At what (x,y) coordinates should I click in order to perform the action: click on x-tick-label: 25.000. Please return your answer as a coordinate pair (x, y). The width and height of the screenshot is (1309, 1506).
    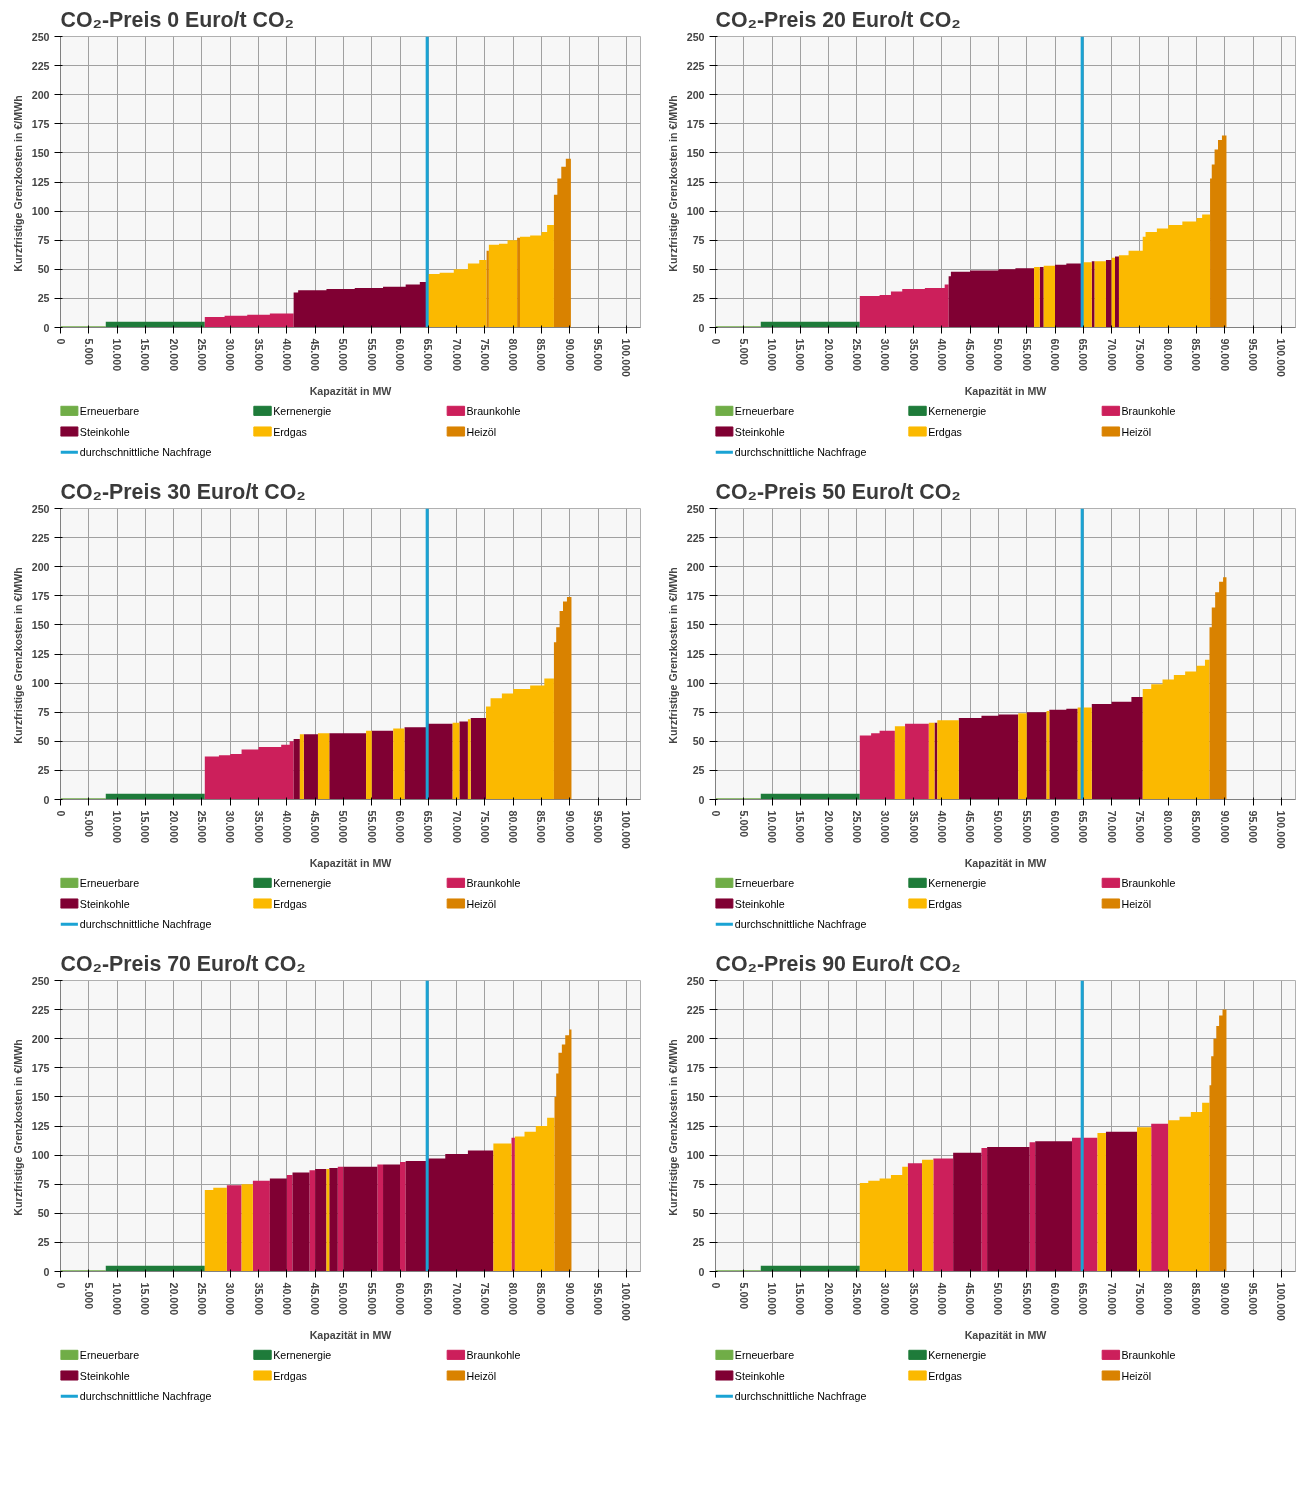
    Looking at the image, I should click on (856, 355).